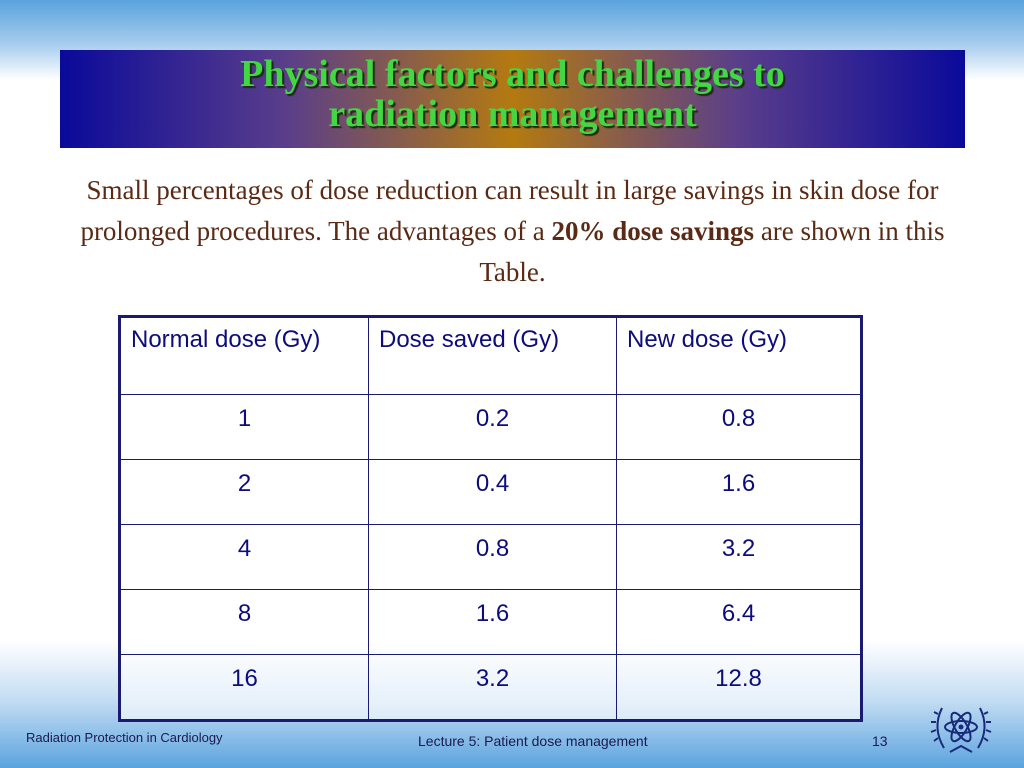 The image size is (1024, 768). I want to click on iaea-logo-icon, so click(961, 730).